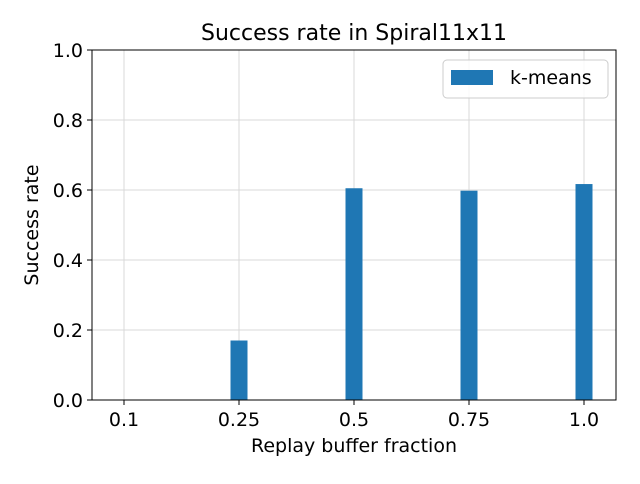 The width and height of the screenshot is (640, 484). Describe the element at coordinates (354, 33) in the screenshot. I see `chart-title: Success rate in Spiral11x11` at that location.